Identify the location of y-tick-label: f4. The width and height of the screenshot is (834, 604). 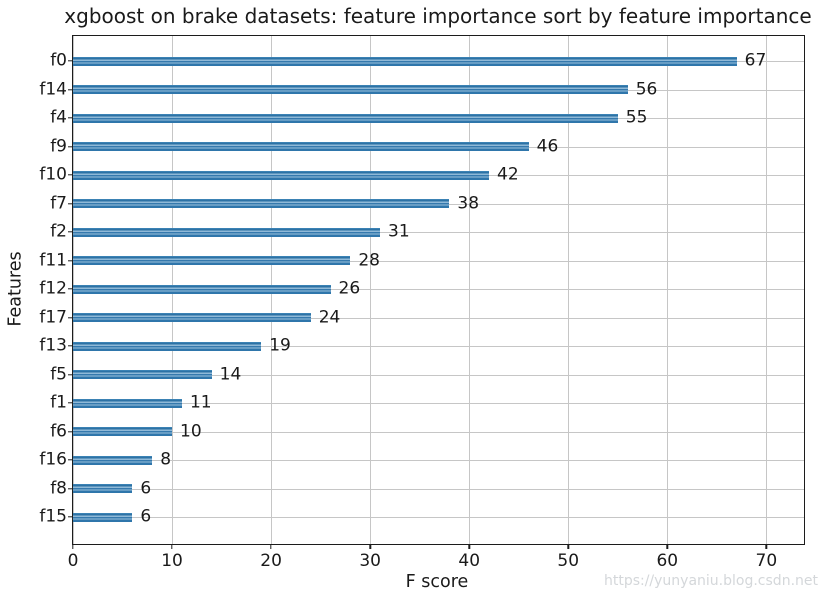
(58, 117).